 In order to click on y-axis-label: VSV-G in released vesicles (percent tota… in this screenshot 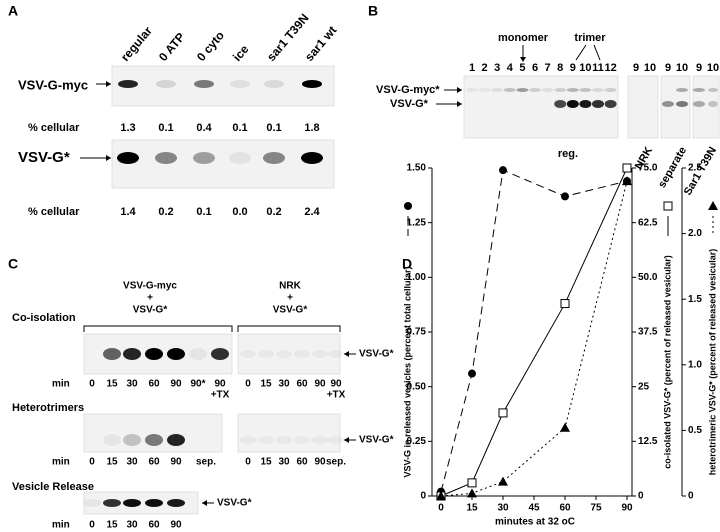, I will do `click(407, 371)`.